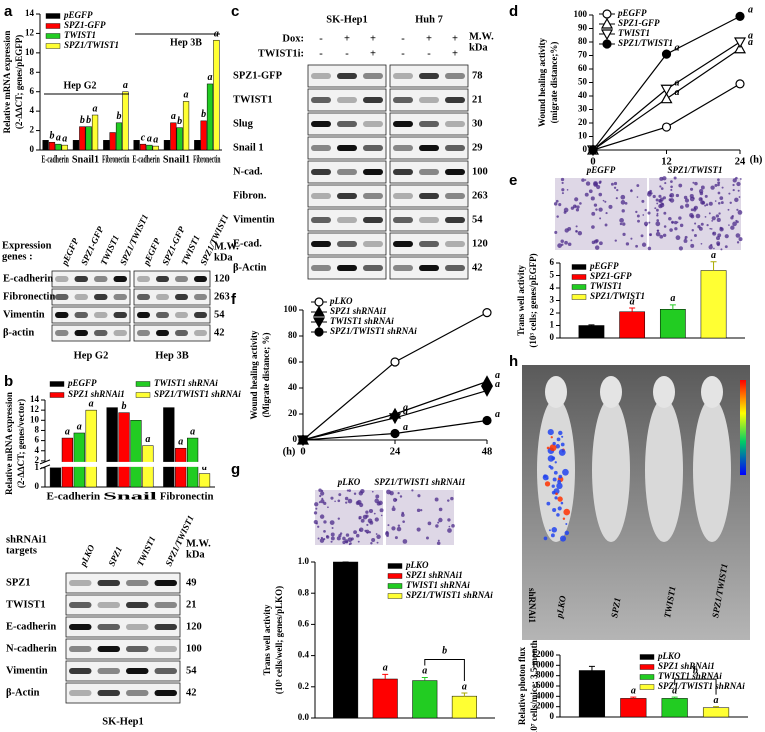 This screenshot has width=765, height=732. What do you see at coordinates (694, 170) in the screenshot?
I see `micrograph-label: SPZ1/TWIST1` at bounding box center [694, 170].